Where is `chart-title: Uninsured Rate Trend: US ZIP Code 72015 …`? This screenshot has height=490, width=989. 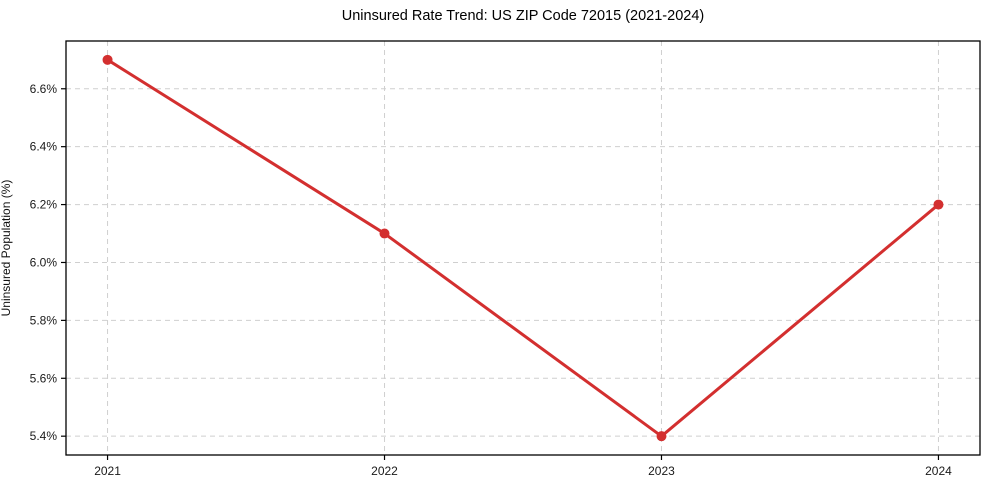 chart-title: Uninsured Rate Trend: US ZIP Code 72015 … is located at coordinates (523, 16).